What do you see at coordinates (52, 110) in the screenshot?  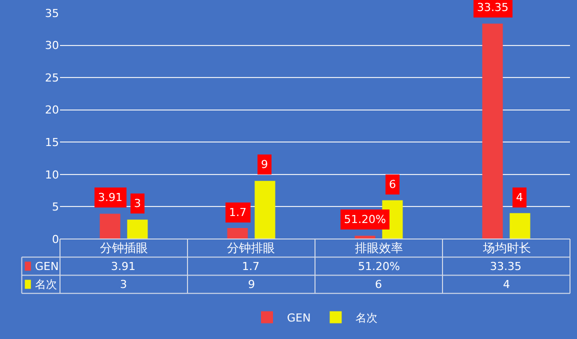 I see `y-tick-label: 20` at bounding box center [52, 110].